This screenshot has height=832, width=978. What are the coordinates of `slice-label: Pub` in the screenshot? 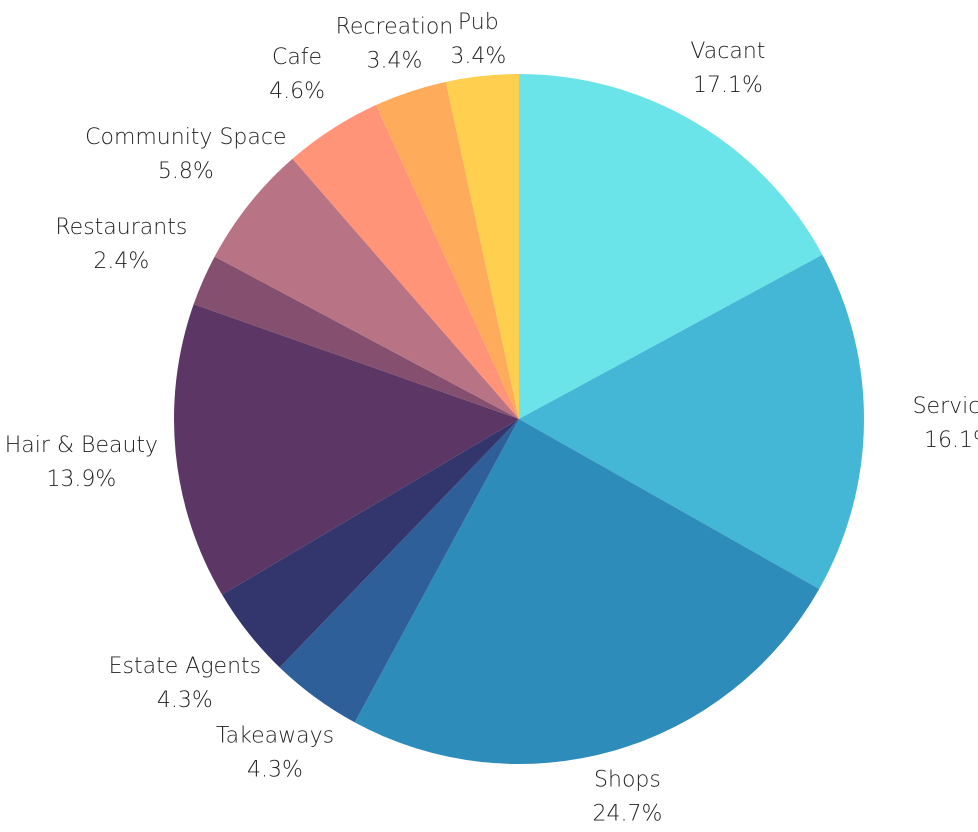 It's located at (478, 22).